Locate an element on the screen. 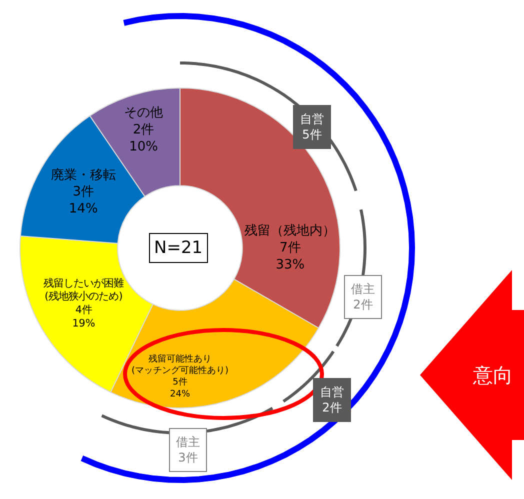  text: N=21 is located at coordinates (178, 248).